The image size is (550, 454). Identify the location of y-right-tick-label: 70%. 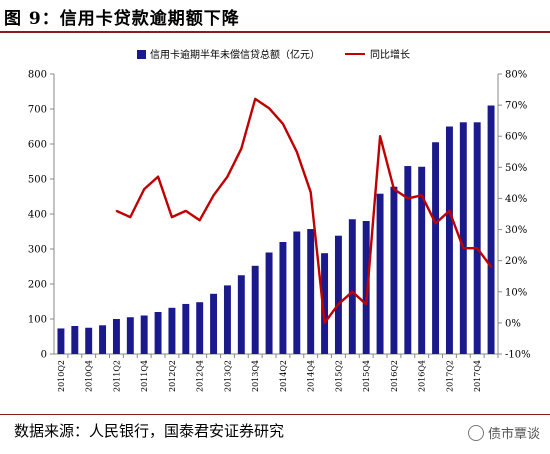
(516, 106).